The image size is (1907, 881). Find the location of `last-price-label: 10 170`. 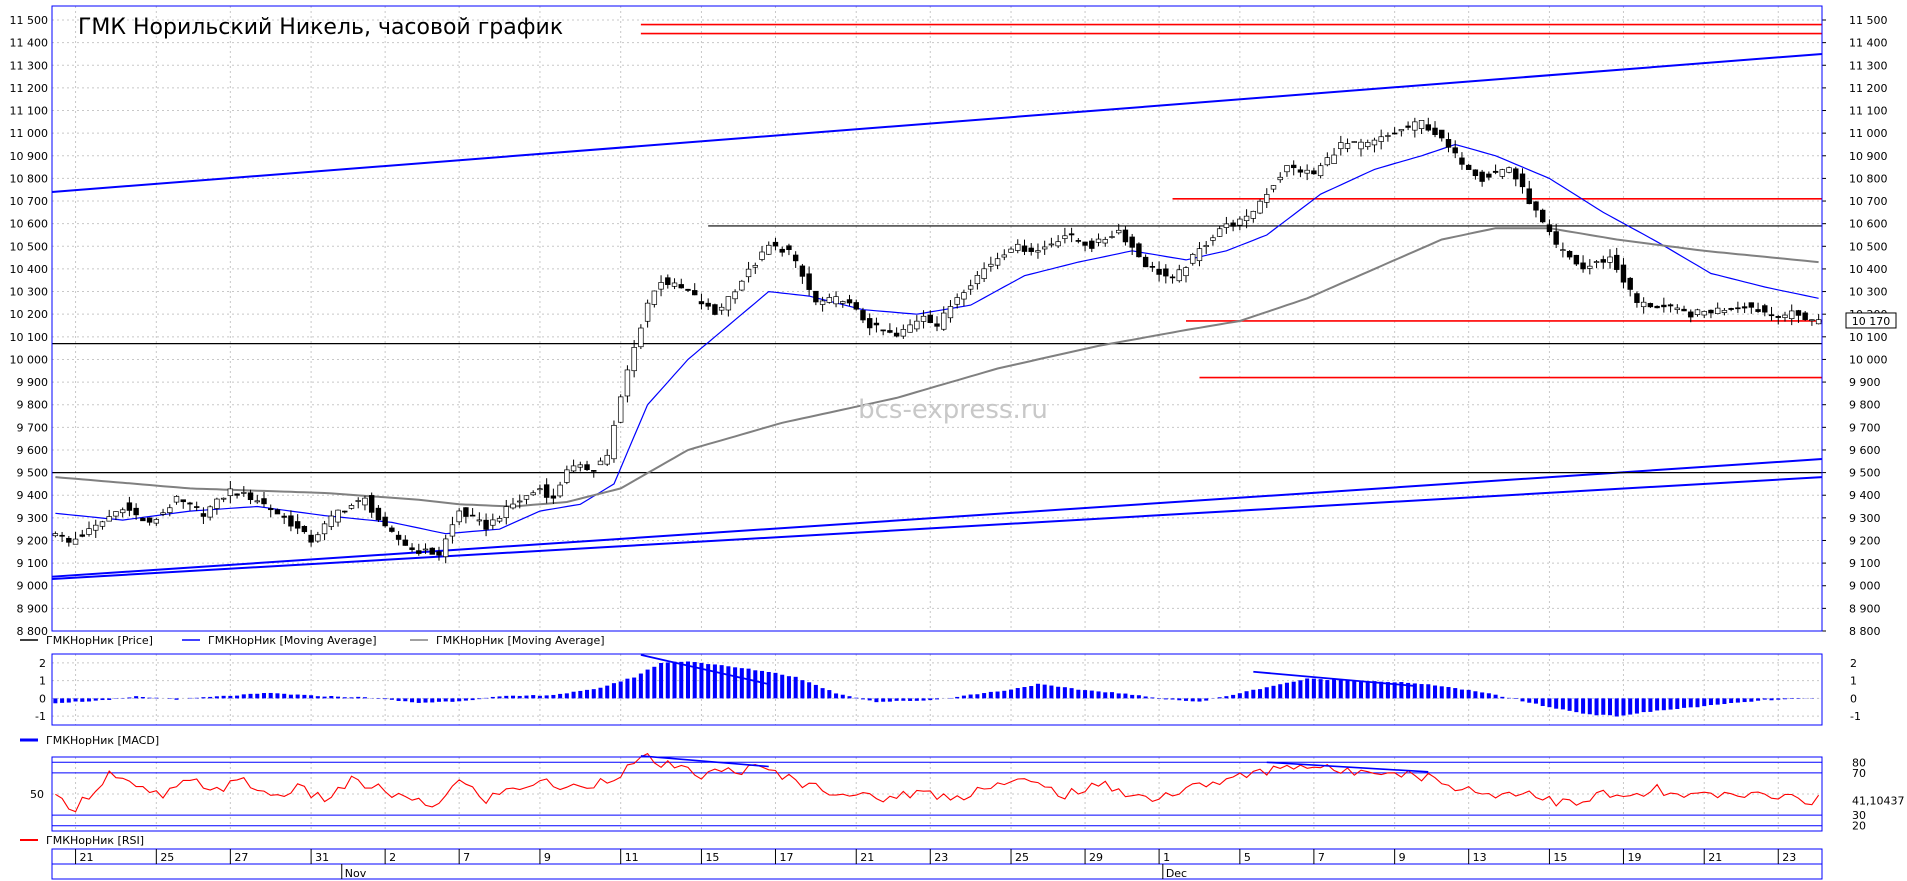

last-price-label: 10 170 is located at coordinates (1871, 321).